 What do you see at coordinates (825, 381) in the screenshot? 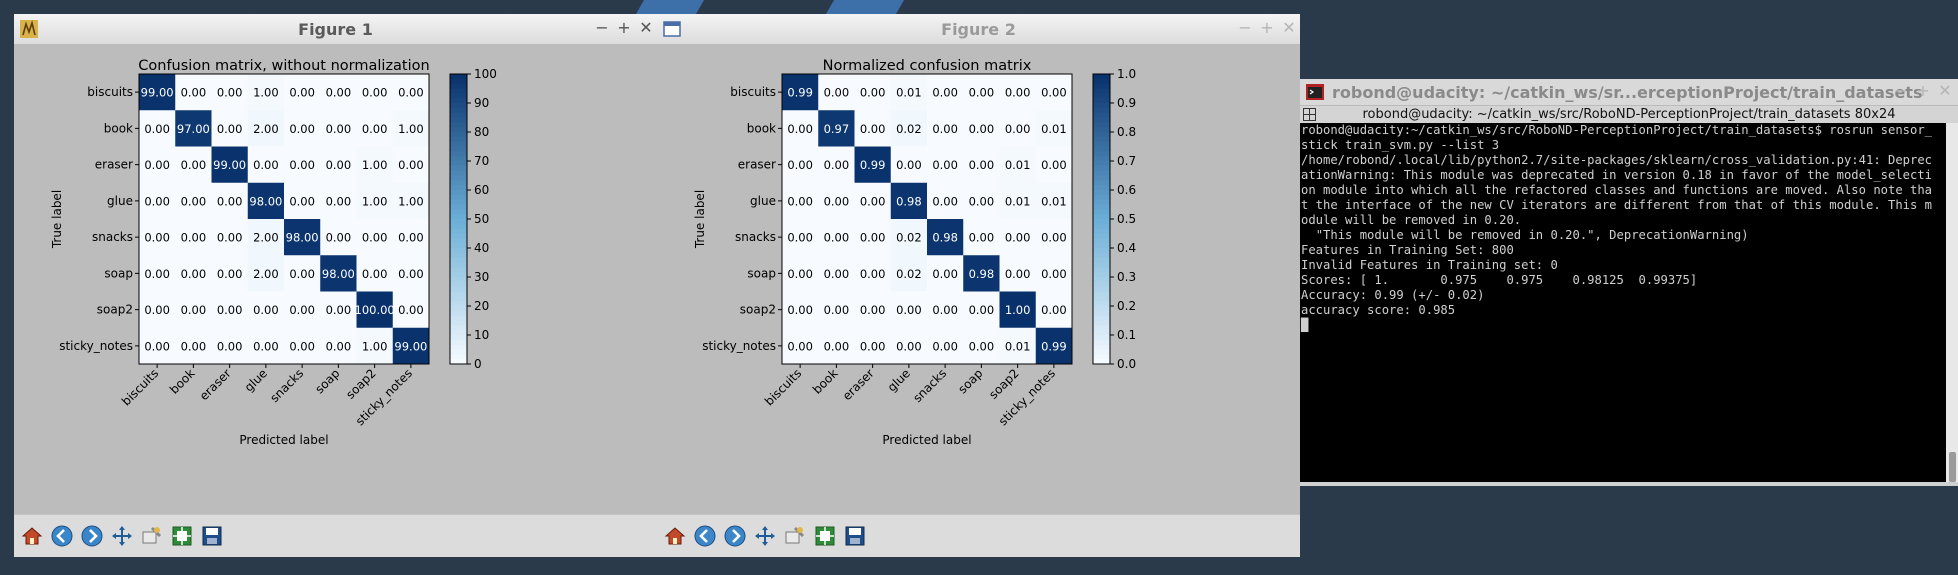
I see `x-tick-label: book` at bounding box center [825, 381].